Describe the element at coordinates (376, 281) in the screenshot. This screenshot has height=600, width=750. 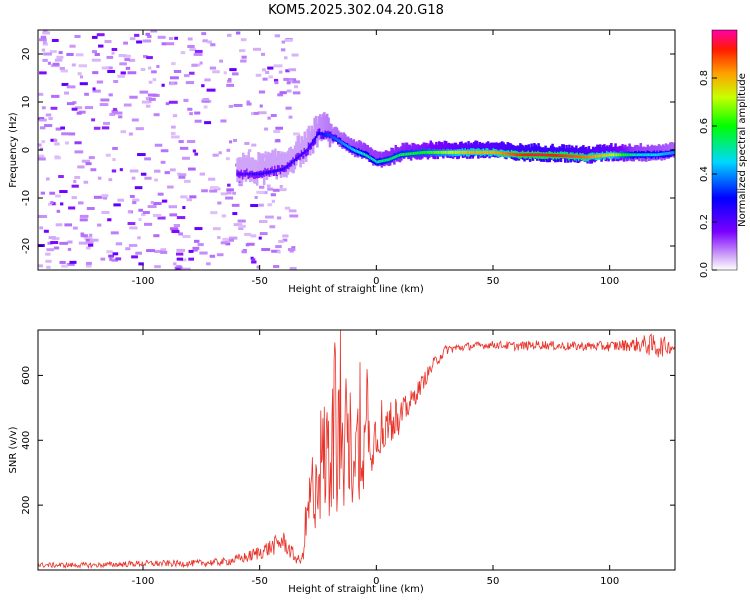
I see `spectrogram-x-tick-label: 0` at that location.